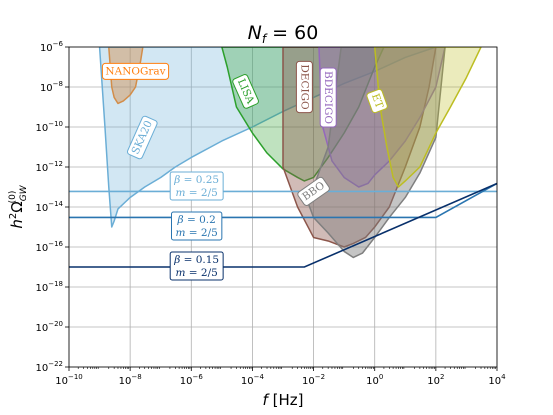 This screenshot has width=553, height=415. I want to click on y-axis-sub: GW, so click(24, 192).